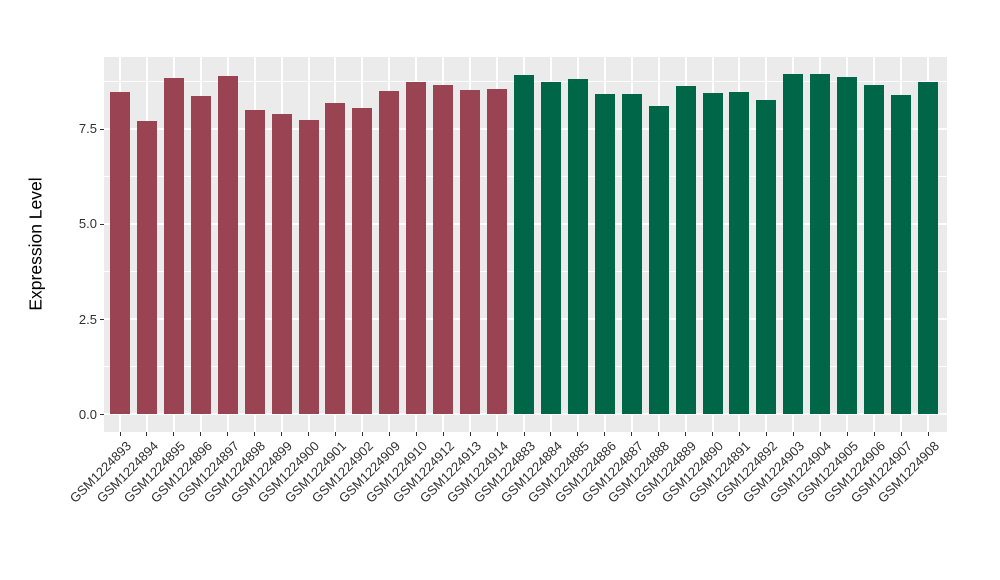 This screenshot has height=580, width=1000. I want to click on bar-GSM1224886, so click(604, 254).